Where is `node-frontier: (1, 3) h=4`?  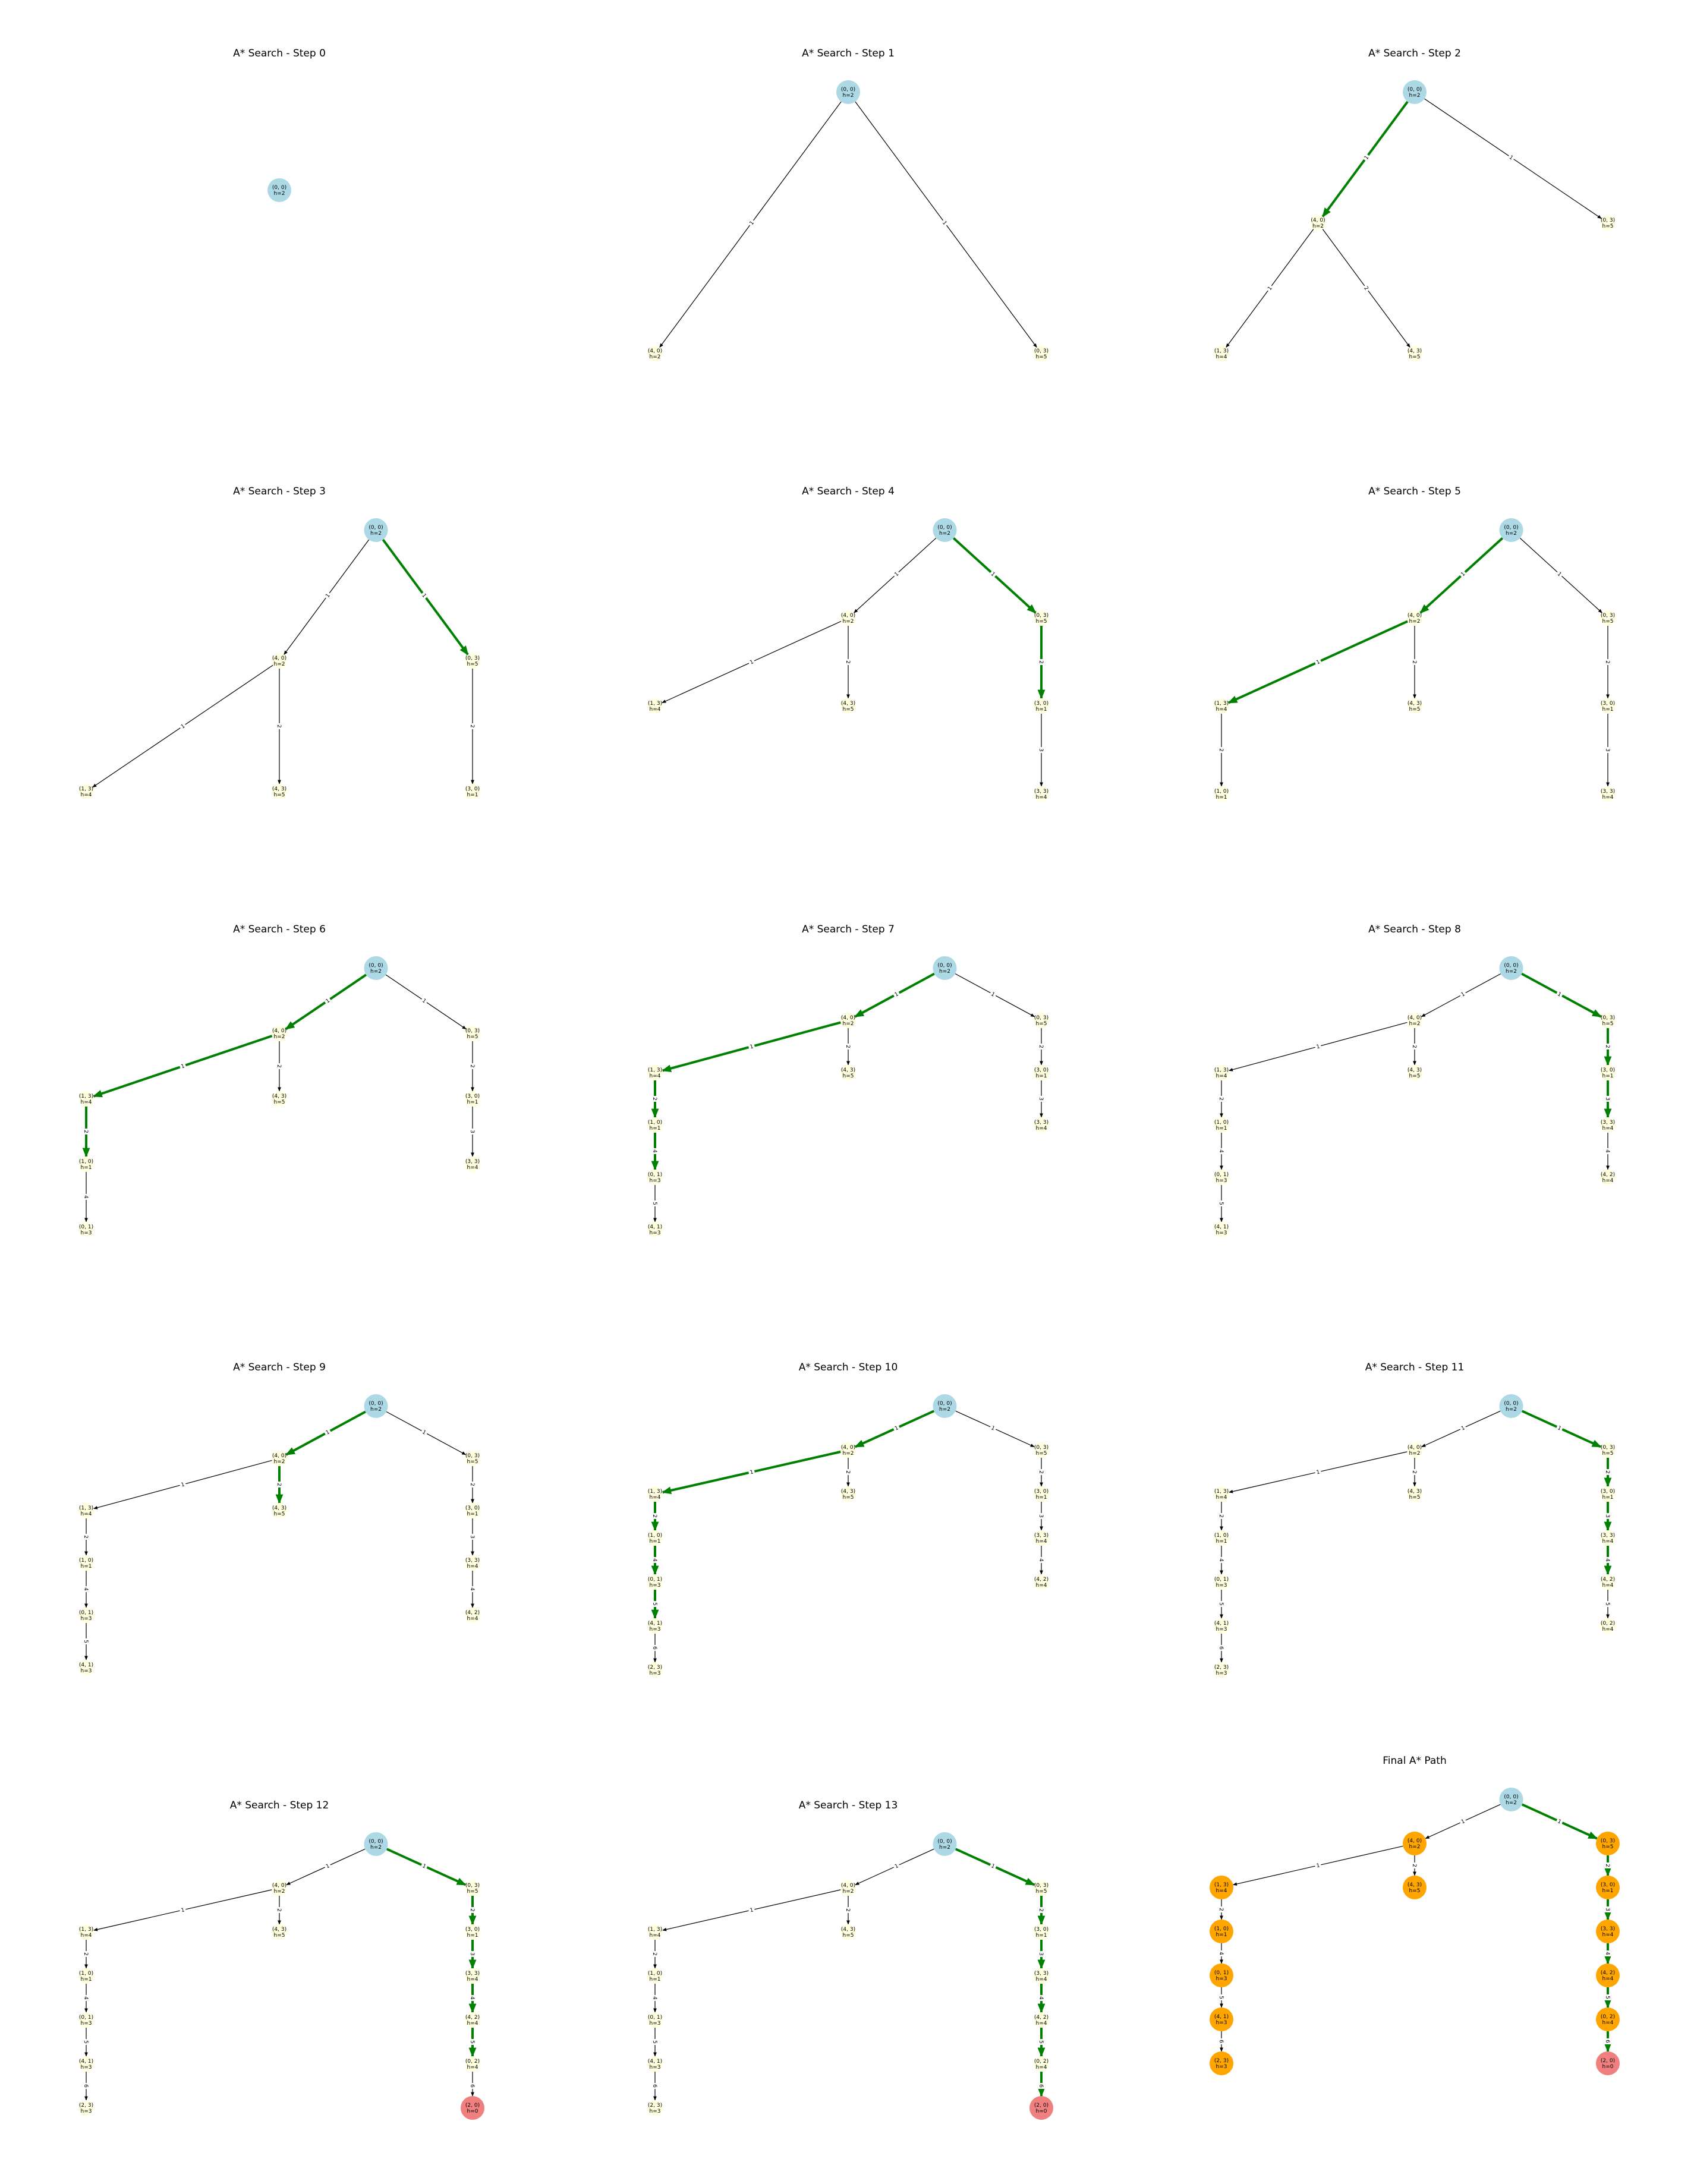 node-frontier: (1, 3) h=4 is located at coordinates (86, 1099).